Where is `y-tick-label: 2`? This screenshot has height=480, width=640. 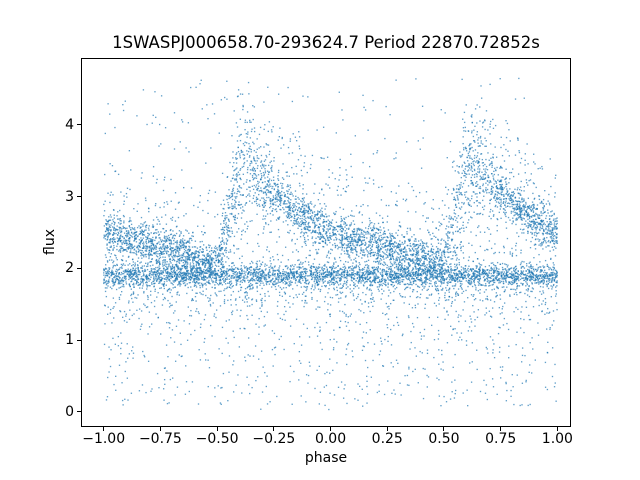
y-tick-label: 2 is located at coordinates (69, 268).